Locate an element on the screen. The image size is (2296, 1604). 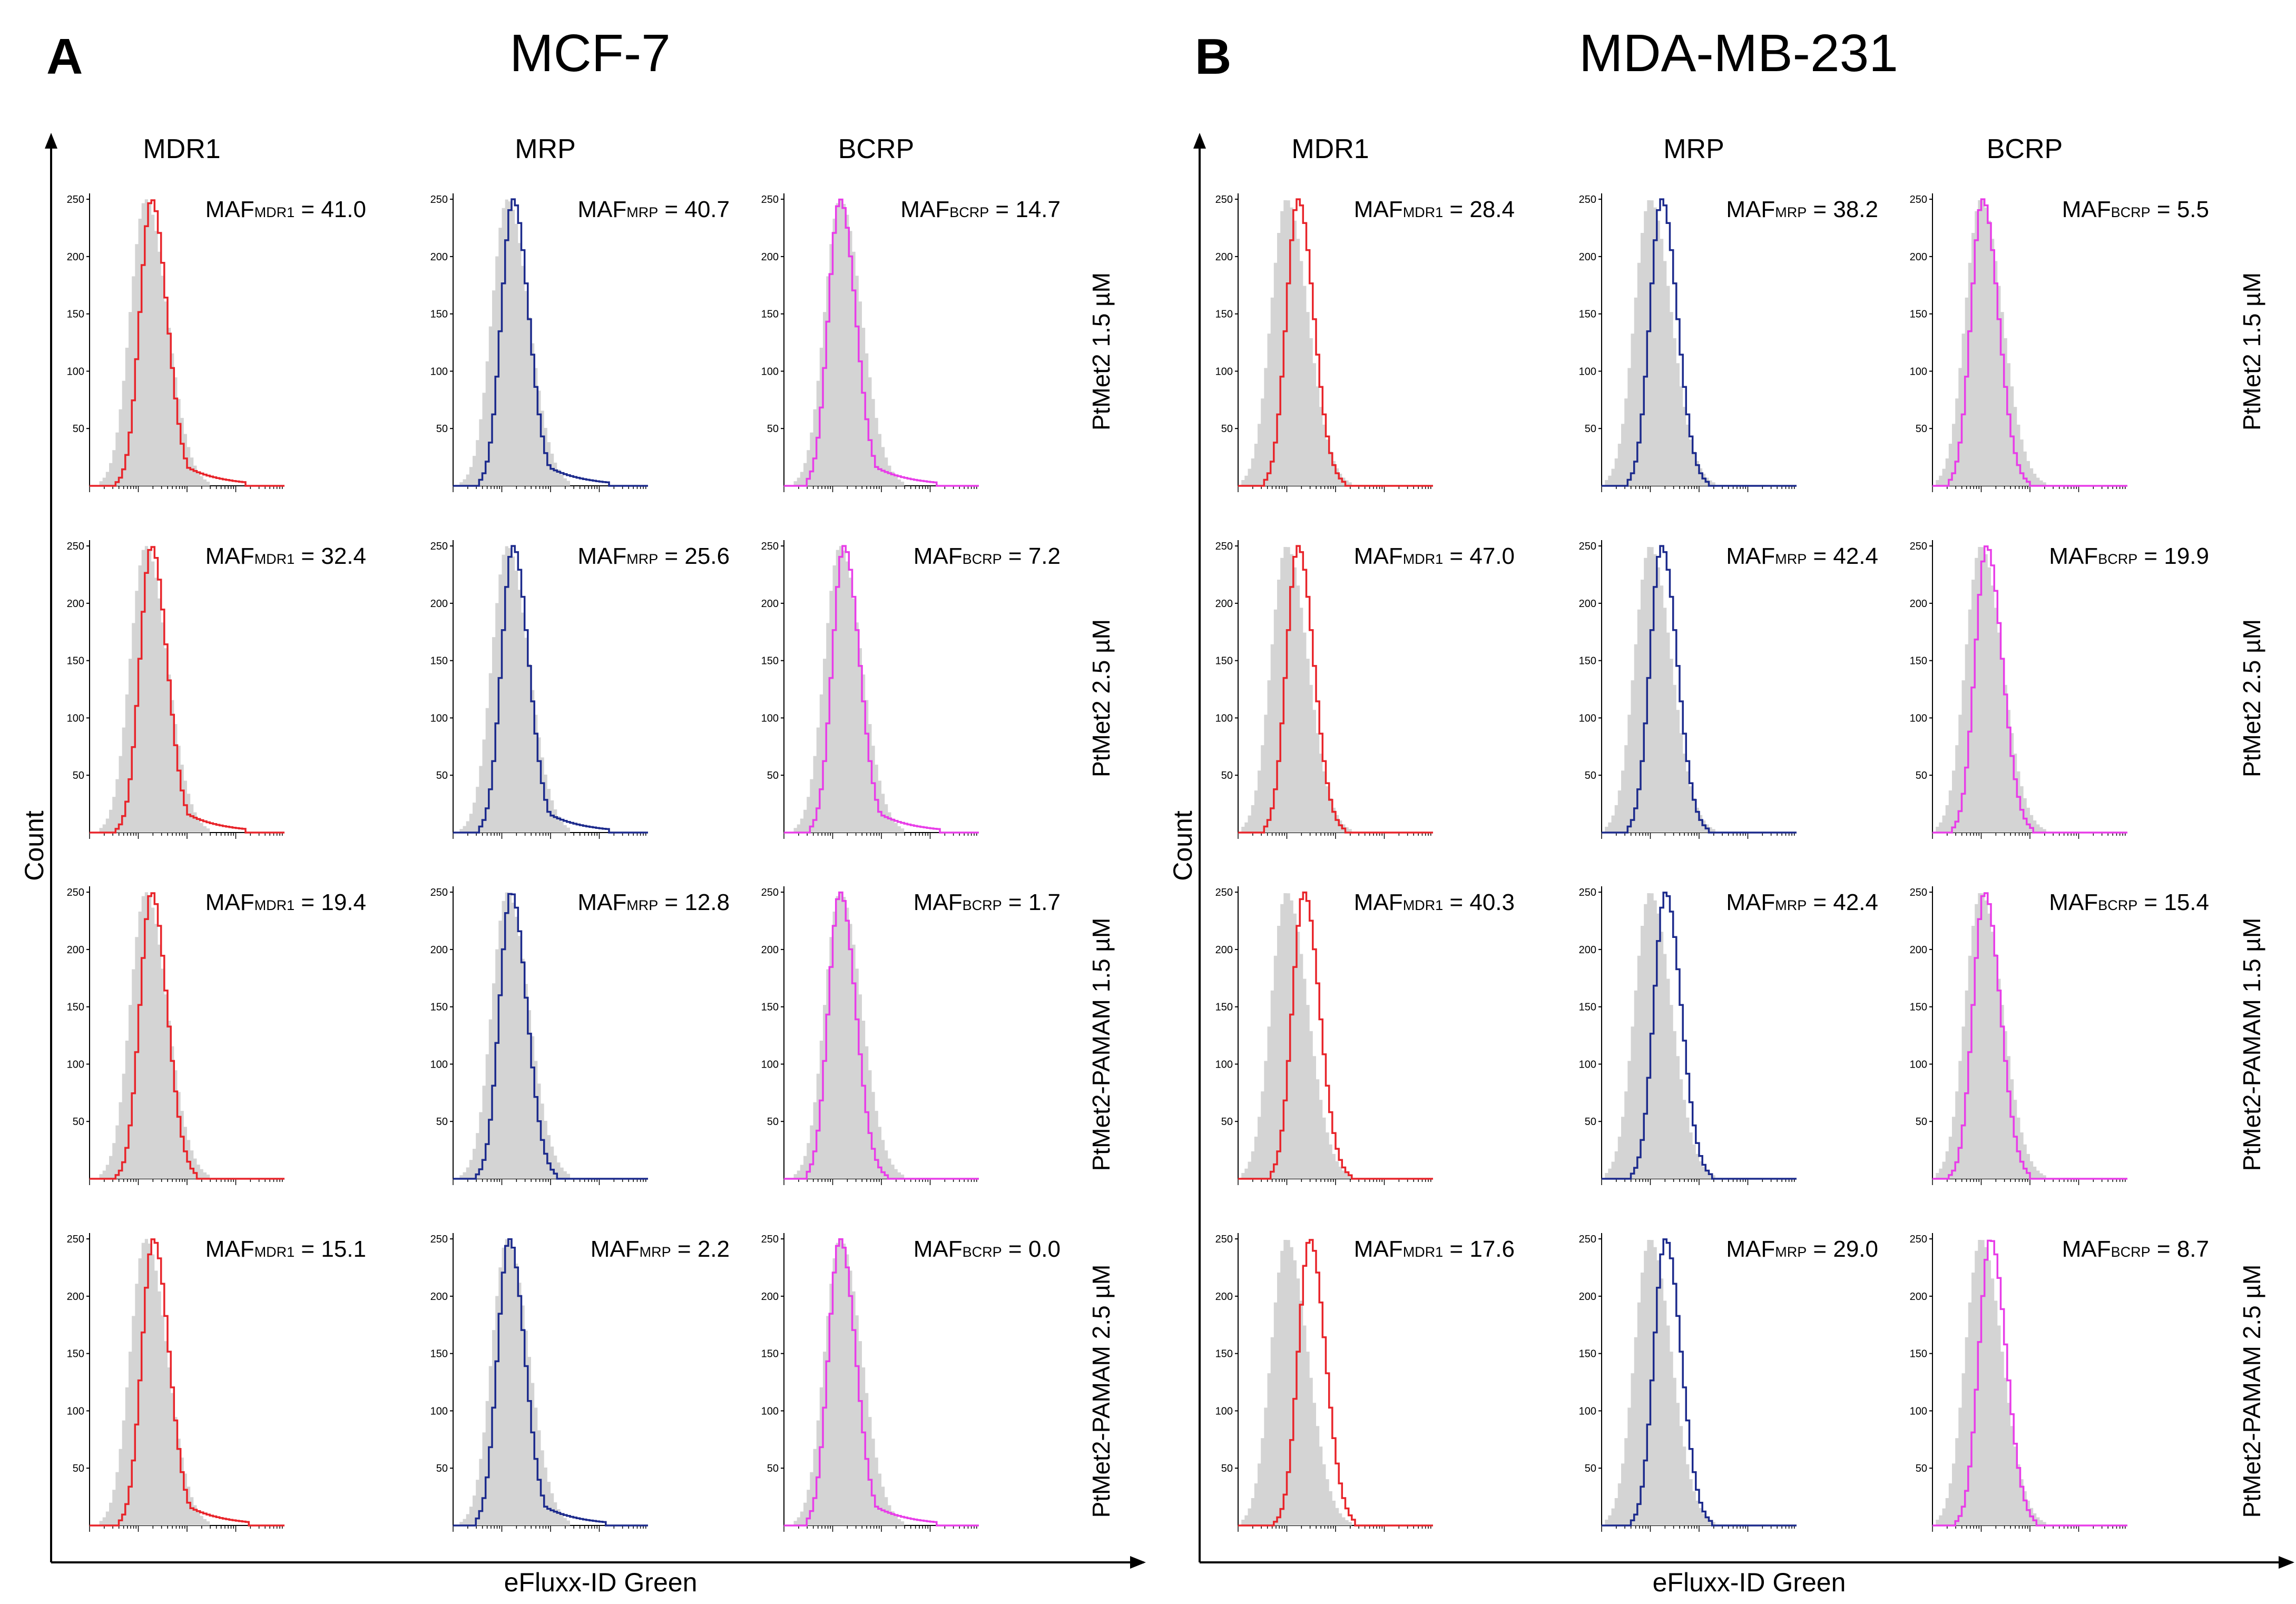
maf-label: MAFMDR1 = 17.6 is located at coordinates (1434, 1249).